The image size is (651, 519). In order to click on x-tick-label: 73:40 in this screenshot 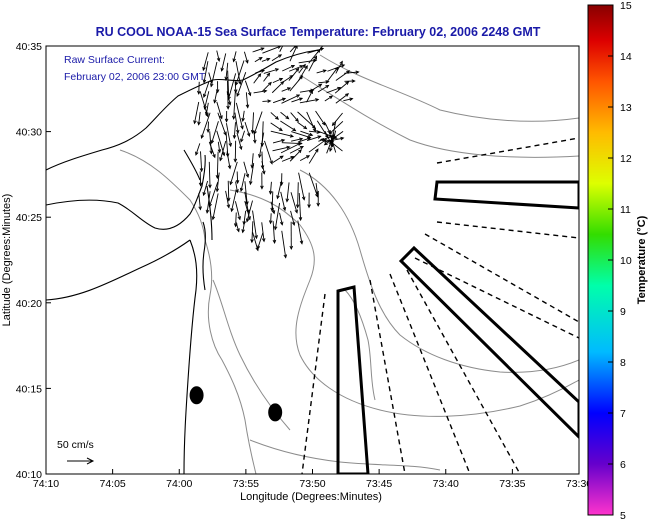, I will do `click(446, 484)`.